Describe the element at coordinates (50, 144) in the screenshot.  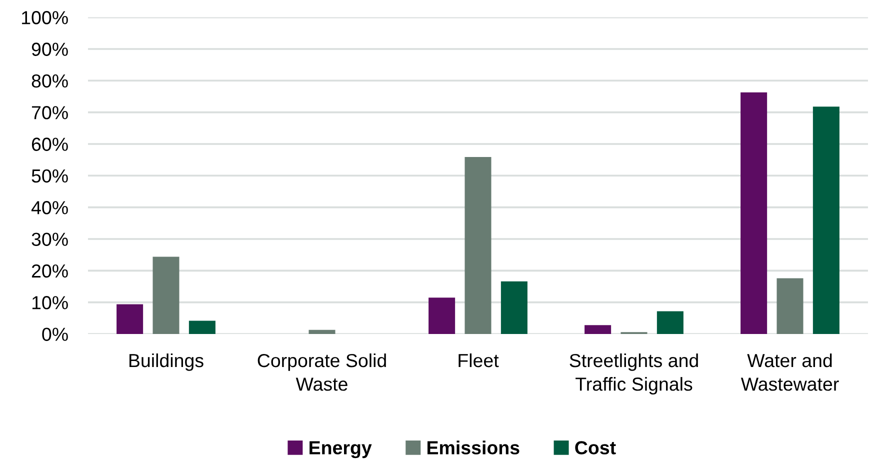
I see `y-tick-label: 60%` at that location.